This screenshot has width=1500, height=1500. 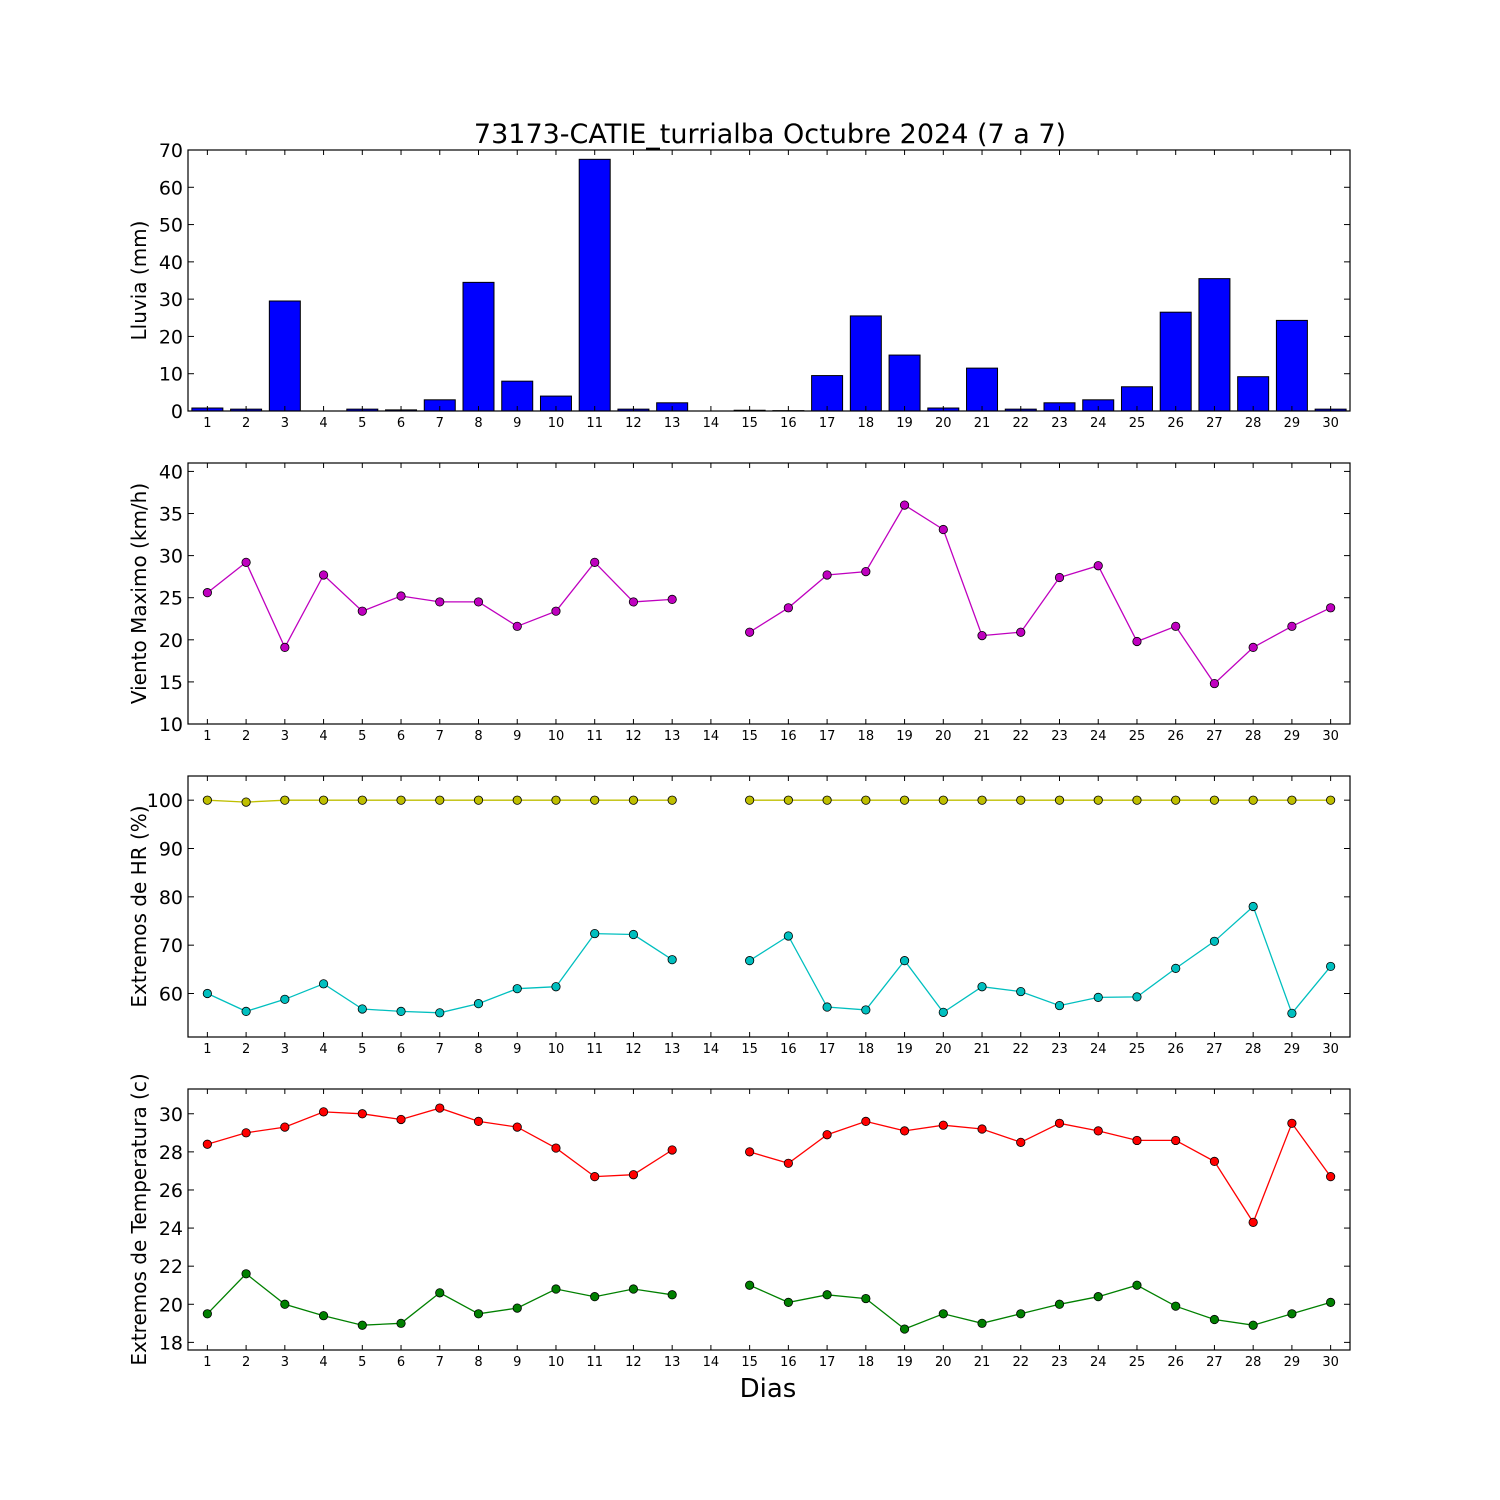 What do you see at coordinates (440, 736) in the screenshot?
I see `panel-2-xtick-label-7: 7` at bounding box center [440, 736].